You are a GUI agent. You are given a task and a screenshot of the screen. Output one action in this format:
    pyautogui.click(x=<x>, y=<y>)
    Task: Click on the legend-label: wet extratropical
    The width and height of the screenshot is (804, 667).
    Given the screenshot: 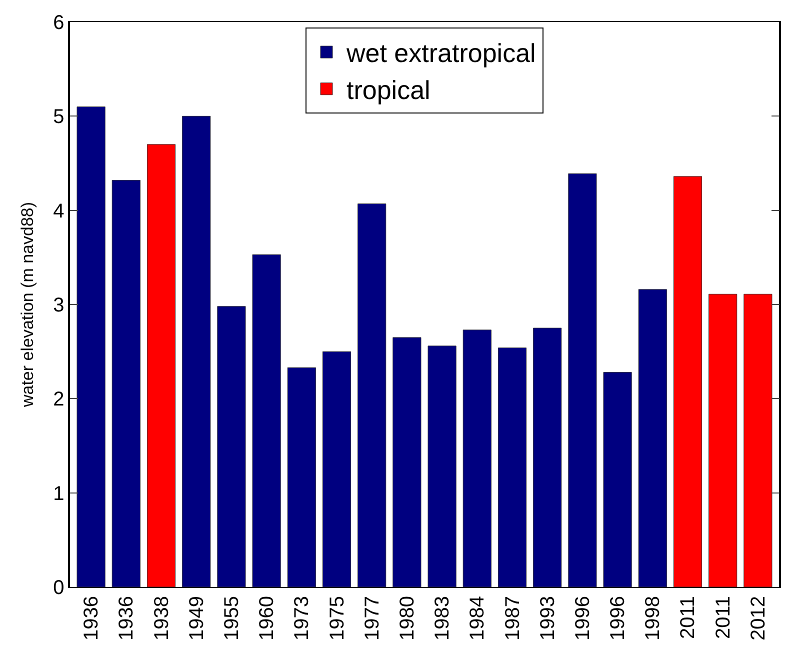 What is the action you would take?
    pyautogui.click(x=441, y=53)
    